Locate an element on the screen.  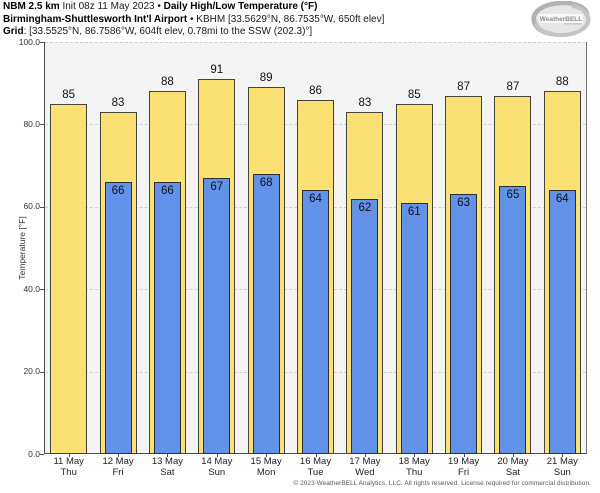
x-tick-date: 18 May is located at coordinates (414, 461).